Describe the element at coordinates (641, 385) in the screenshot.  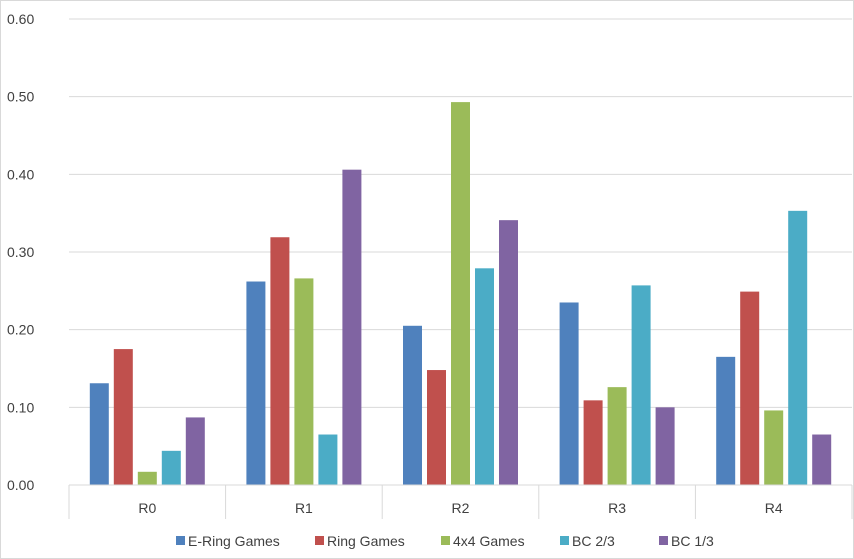
I see `bar-bc-2-3-r3` at that location.